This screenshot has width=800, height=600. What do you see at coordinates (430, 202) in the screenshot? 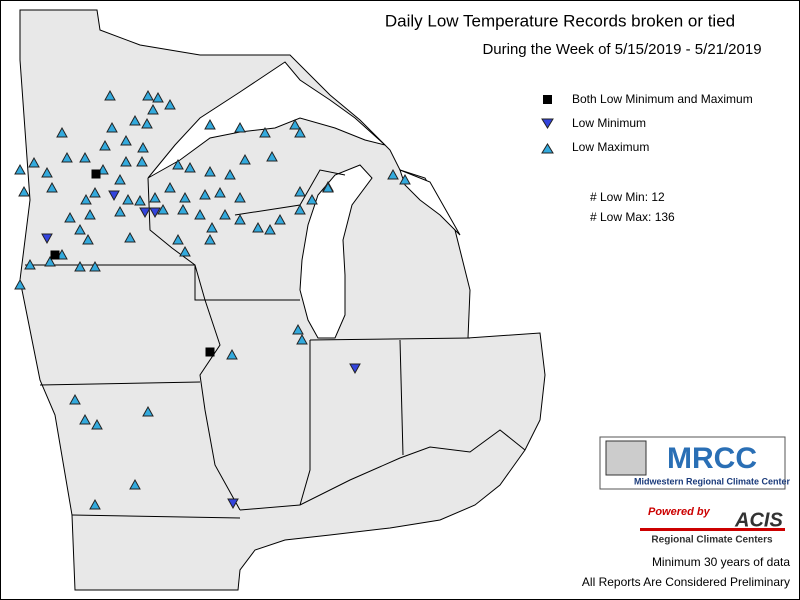
I see `lake-huron` at bounding box center [430, 202].